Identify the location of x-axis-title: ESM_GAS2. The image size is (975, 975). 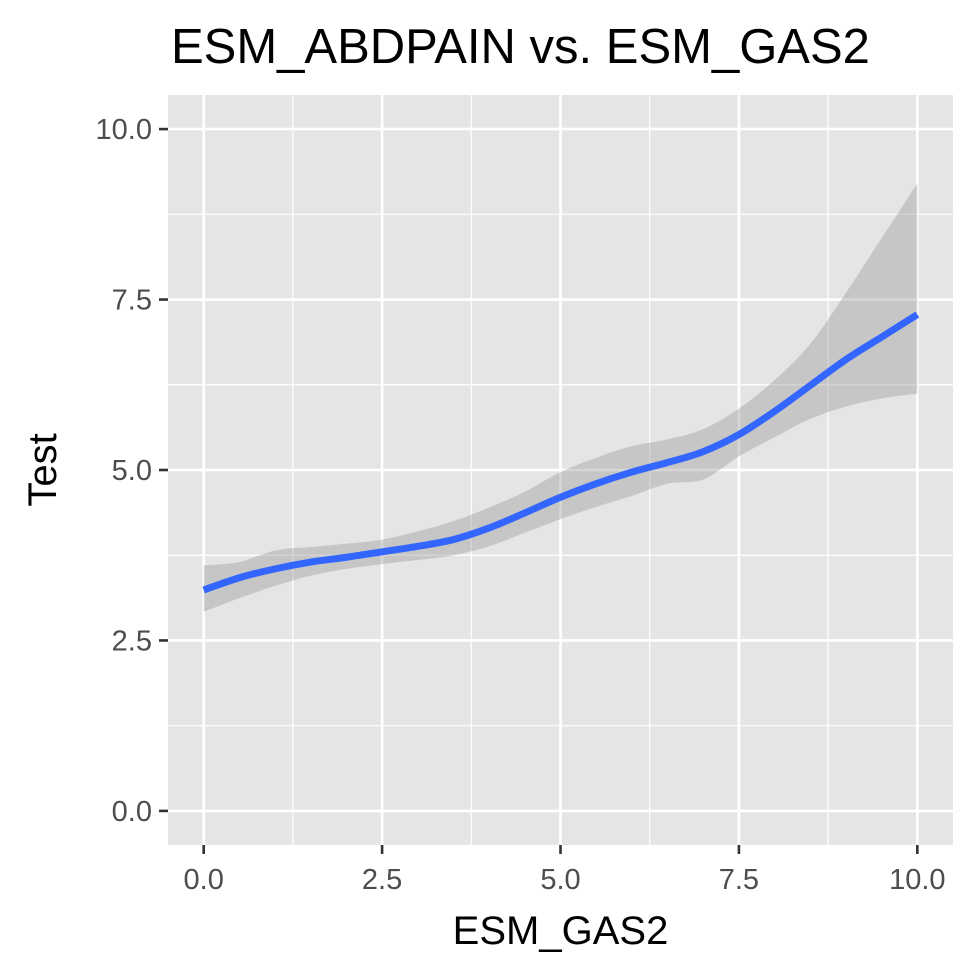
(561, 931).